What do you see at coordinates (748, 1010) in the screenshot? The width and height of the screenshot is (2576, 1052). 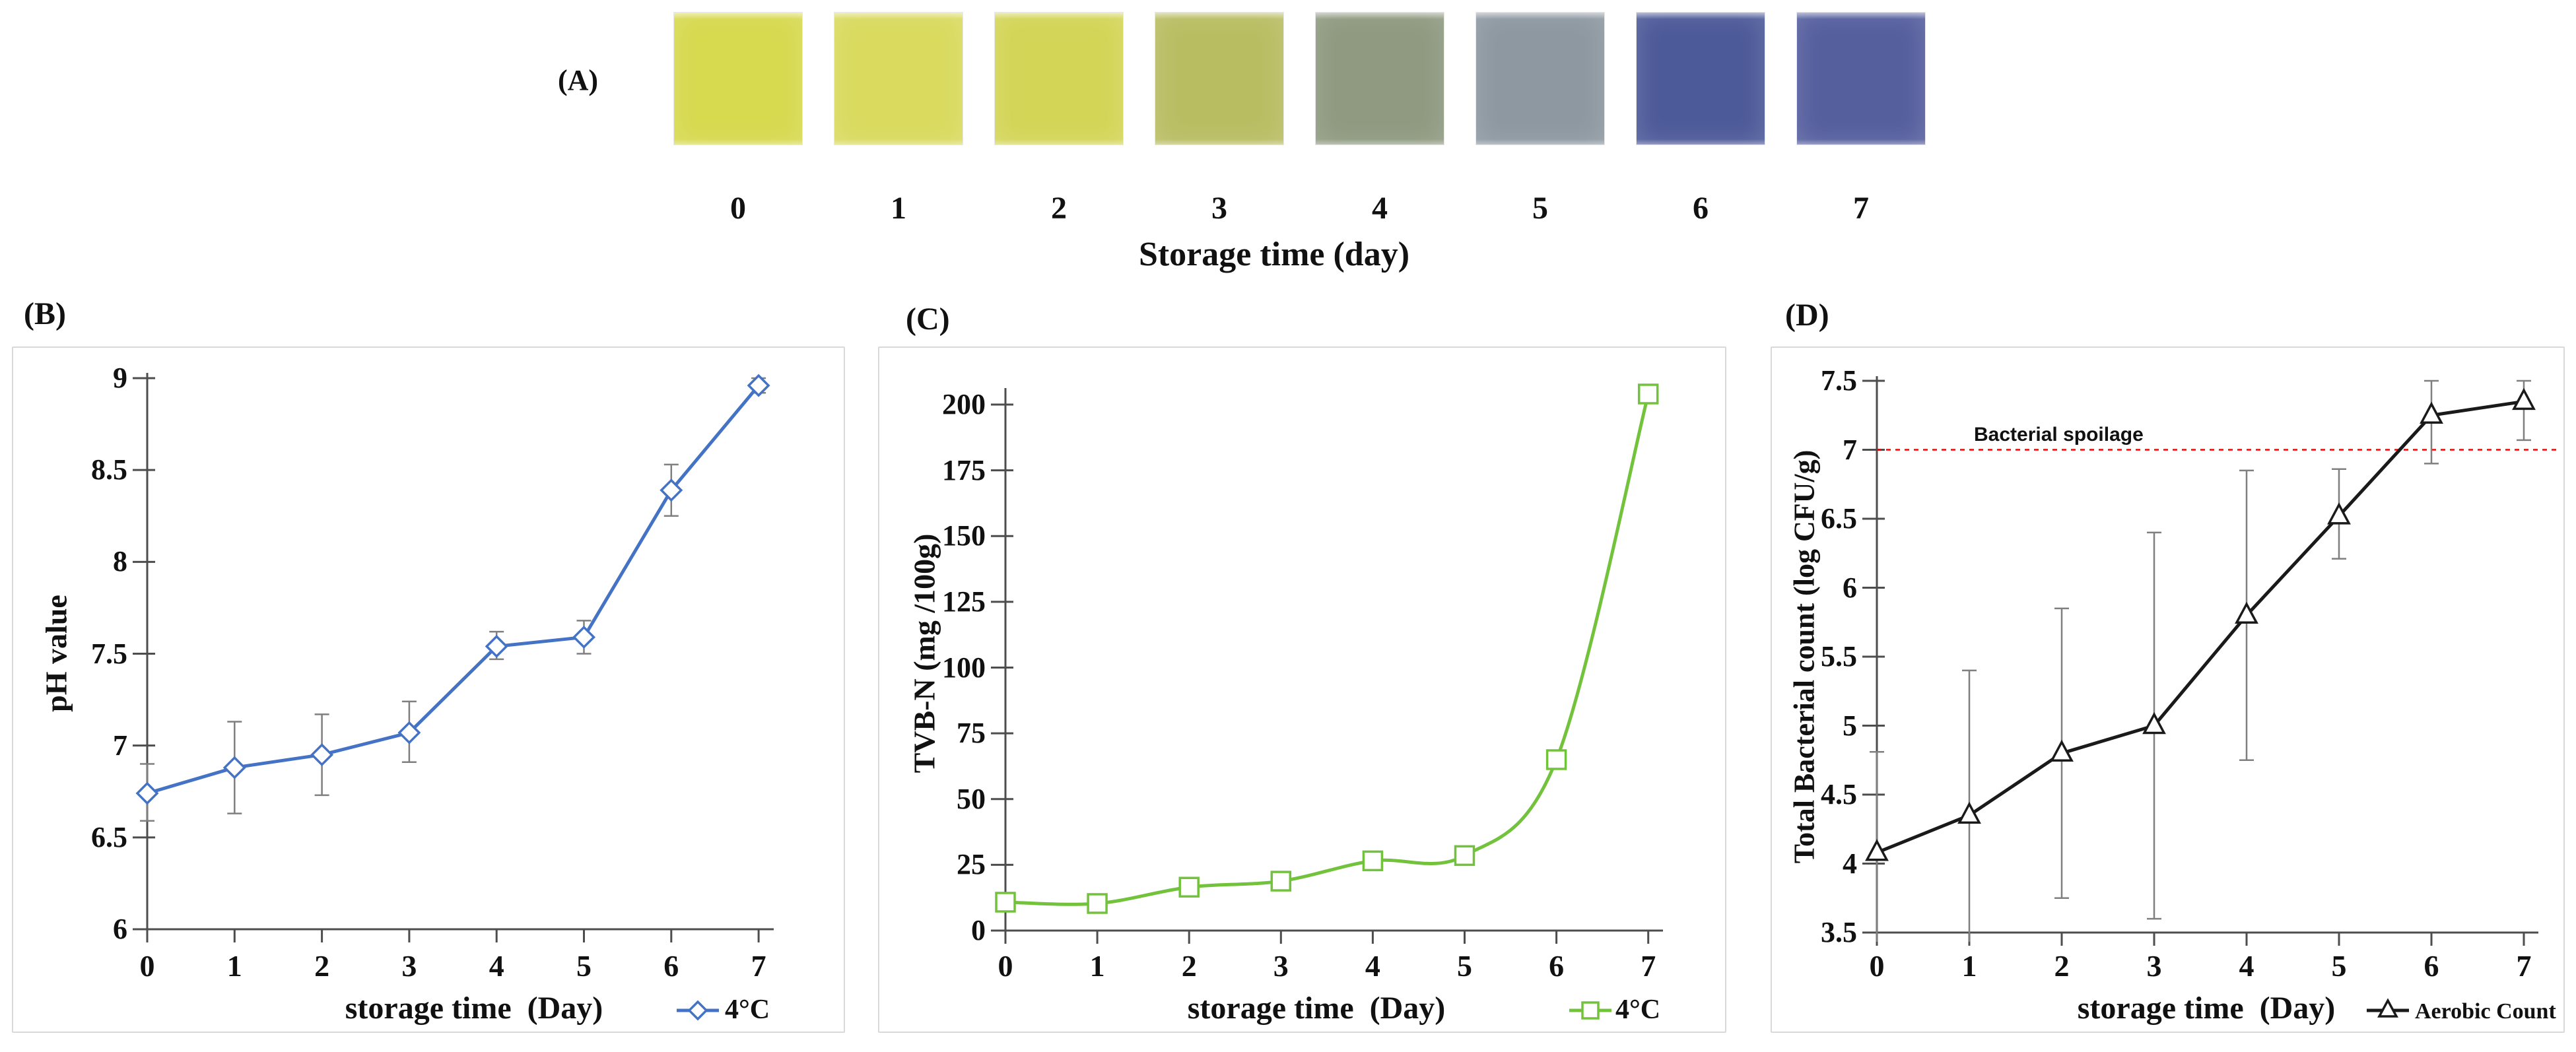 I see `legend-label-b: 4°C` at bounding box center [748, 1010].